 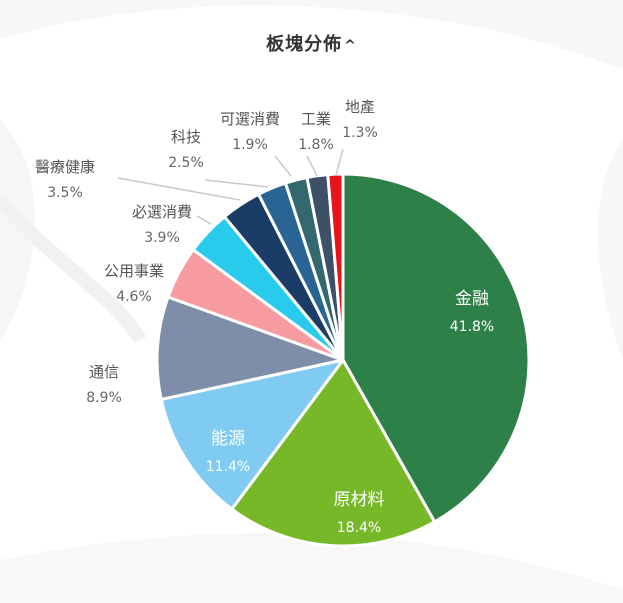 I want to click on chart-title: 板塊分佈 ^, so click(x=311, y=43).